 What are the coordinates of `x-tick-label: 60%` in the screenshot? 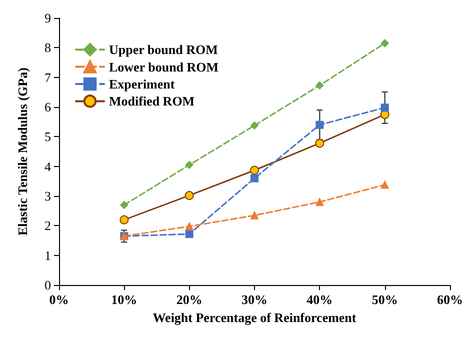 It's located at (450, 300).